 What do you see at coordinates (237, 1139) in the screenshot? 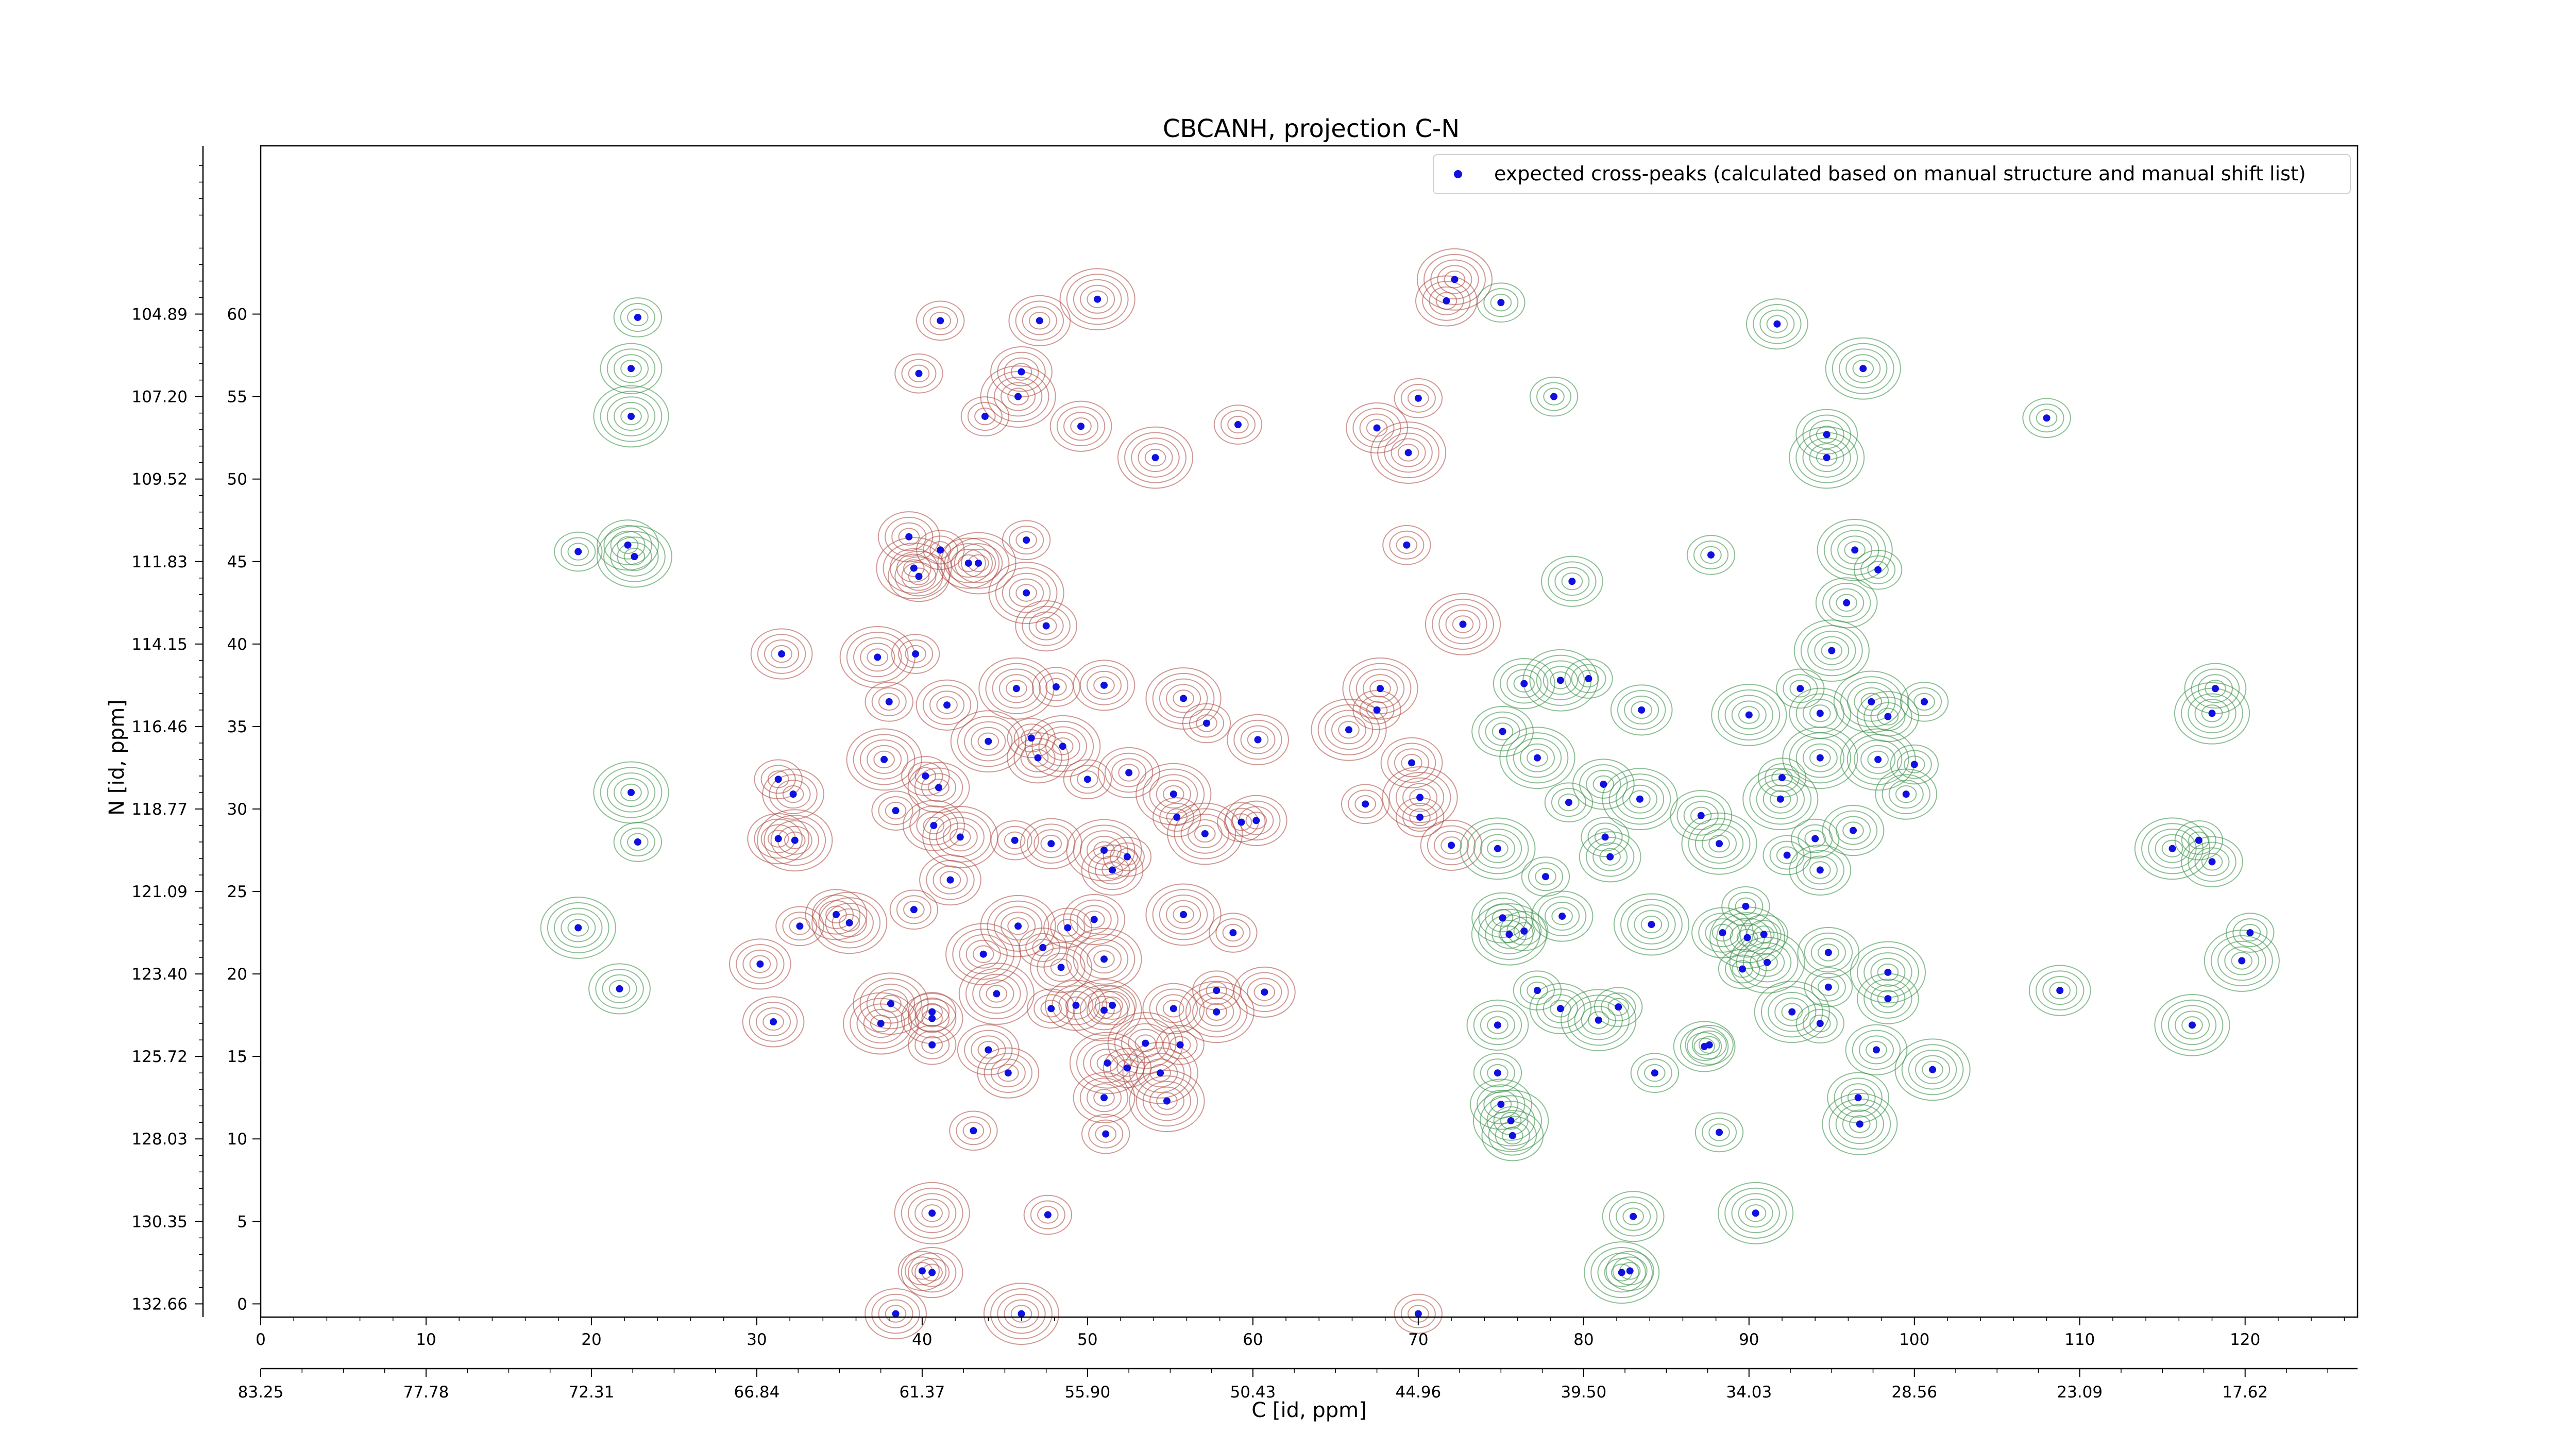
I see `y-tick-label-id: 10` at bounding box center [237, 1139].